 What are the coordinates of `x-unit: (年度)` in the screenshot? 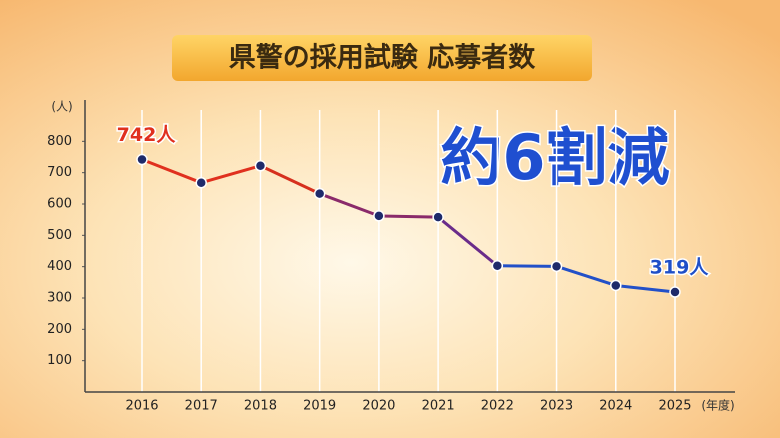 It's located at (717, 405).